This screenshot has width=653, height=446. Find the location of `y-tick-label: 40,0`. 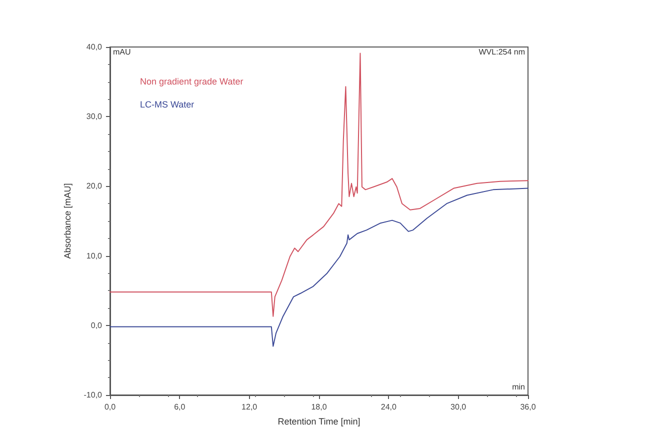

y-tick-label: 40,0 is located at coordinates (94, 47).